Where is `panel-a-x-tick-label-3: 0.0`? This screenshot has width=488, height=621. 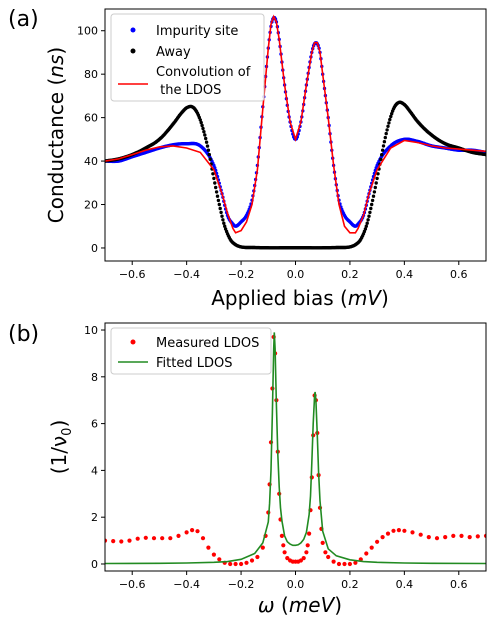 panel-a-x-tick-label-3: 0.0 is located at coordinates (296, 274).